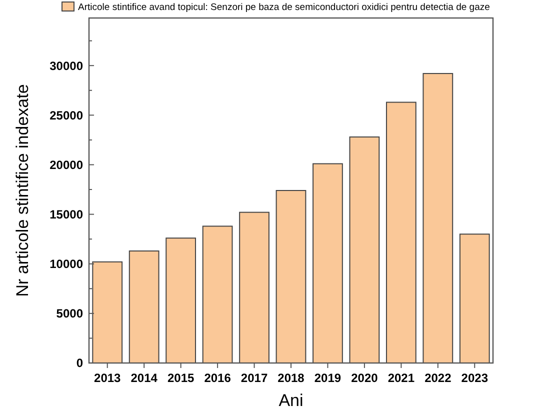 The width and height of the screenshot is (534, 412). I want to click on legend-label: Articole stintifice avand topicul: Senzori pe baza de semiconductori oxidici pentru detectia de gaze, so click(284, 7).